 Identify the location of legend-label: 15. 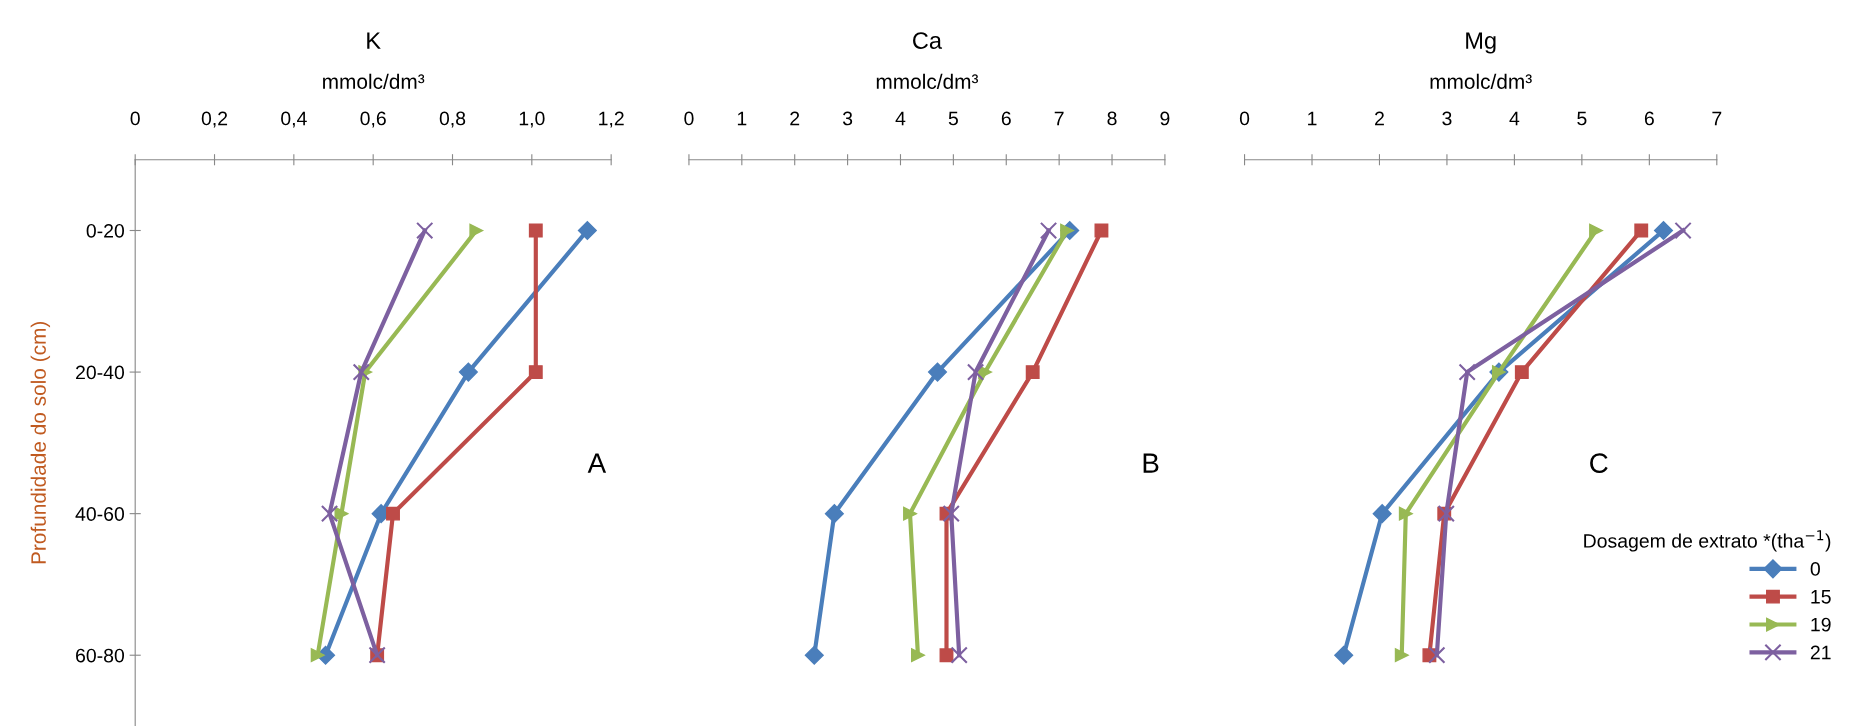
(1821, 597).